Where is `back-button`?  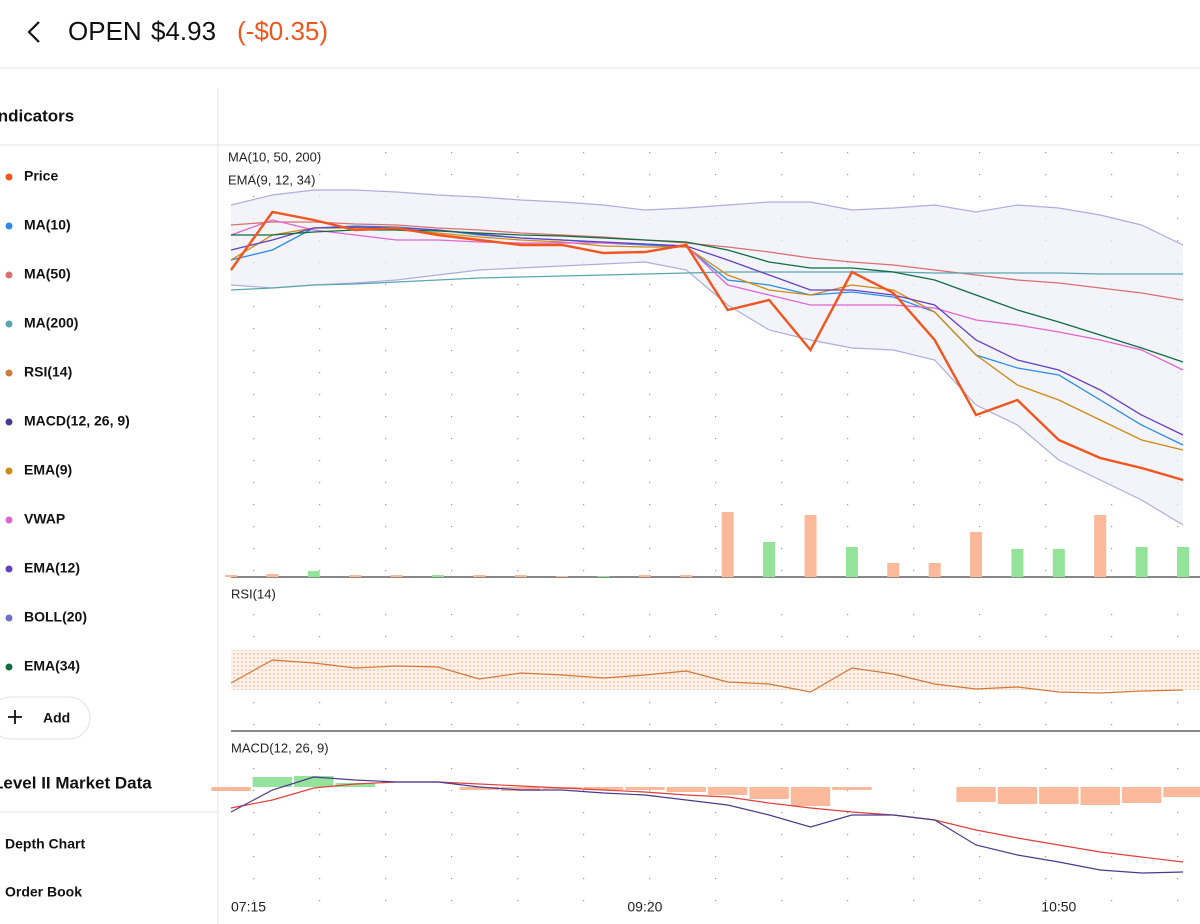
back-button is located at coordinates (33, 32).